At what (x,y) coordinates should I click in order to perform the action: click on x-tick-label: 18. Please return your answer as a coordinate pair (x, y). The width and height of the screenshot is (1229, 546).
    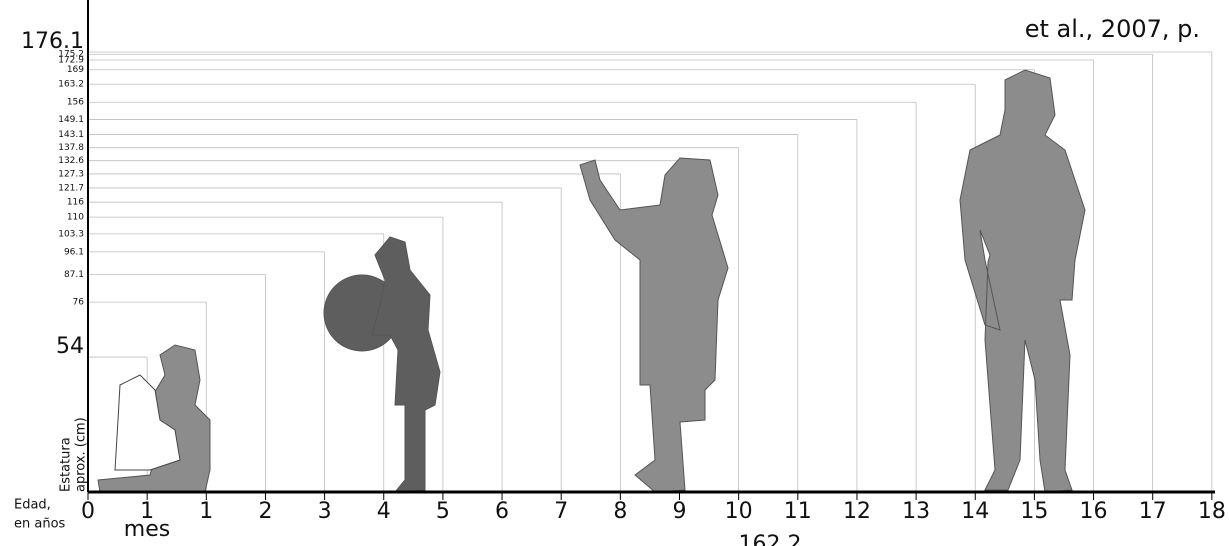
    Looking at the image, I should click on (1212, 511).